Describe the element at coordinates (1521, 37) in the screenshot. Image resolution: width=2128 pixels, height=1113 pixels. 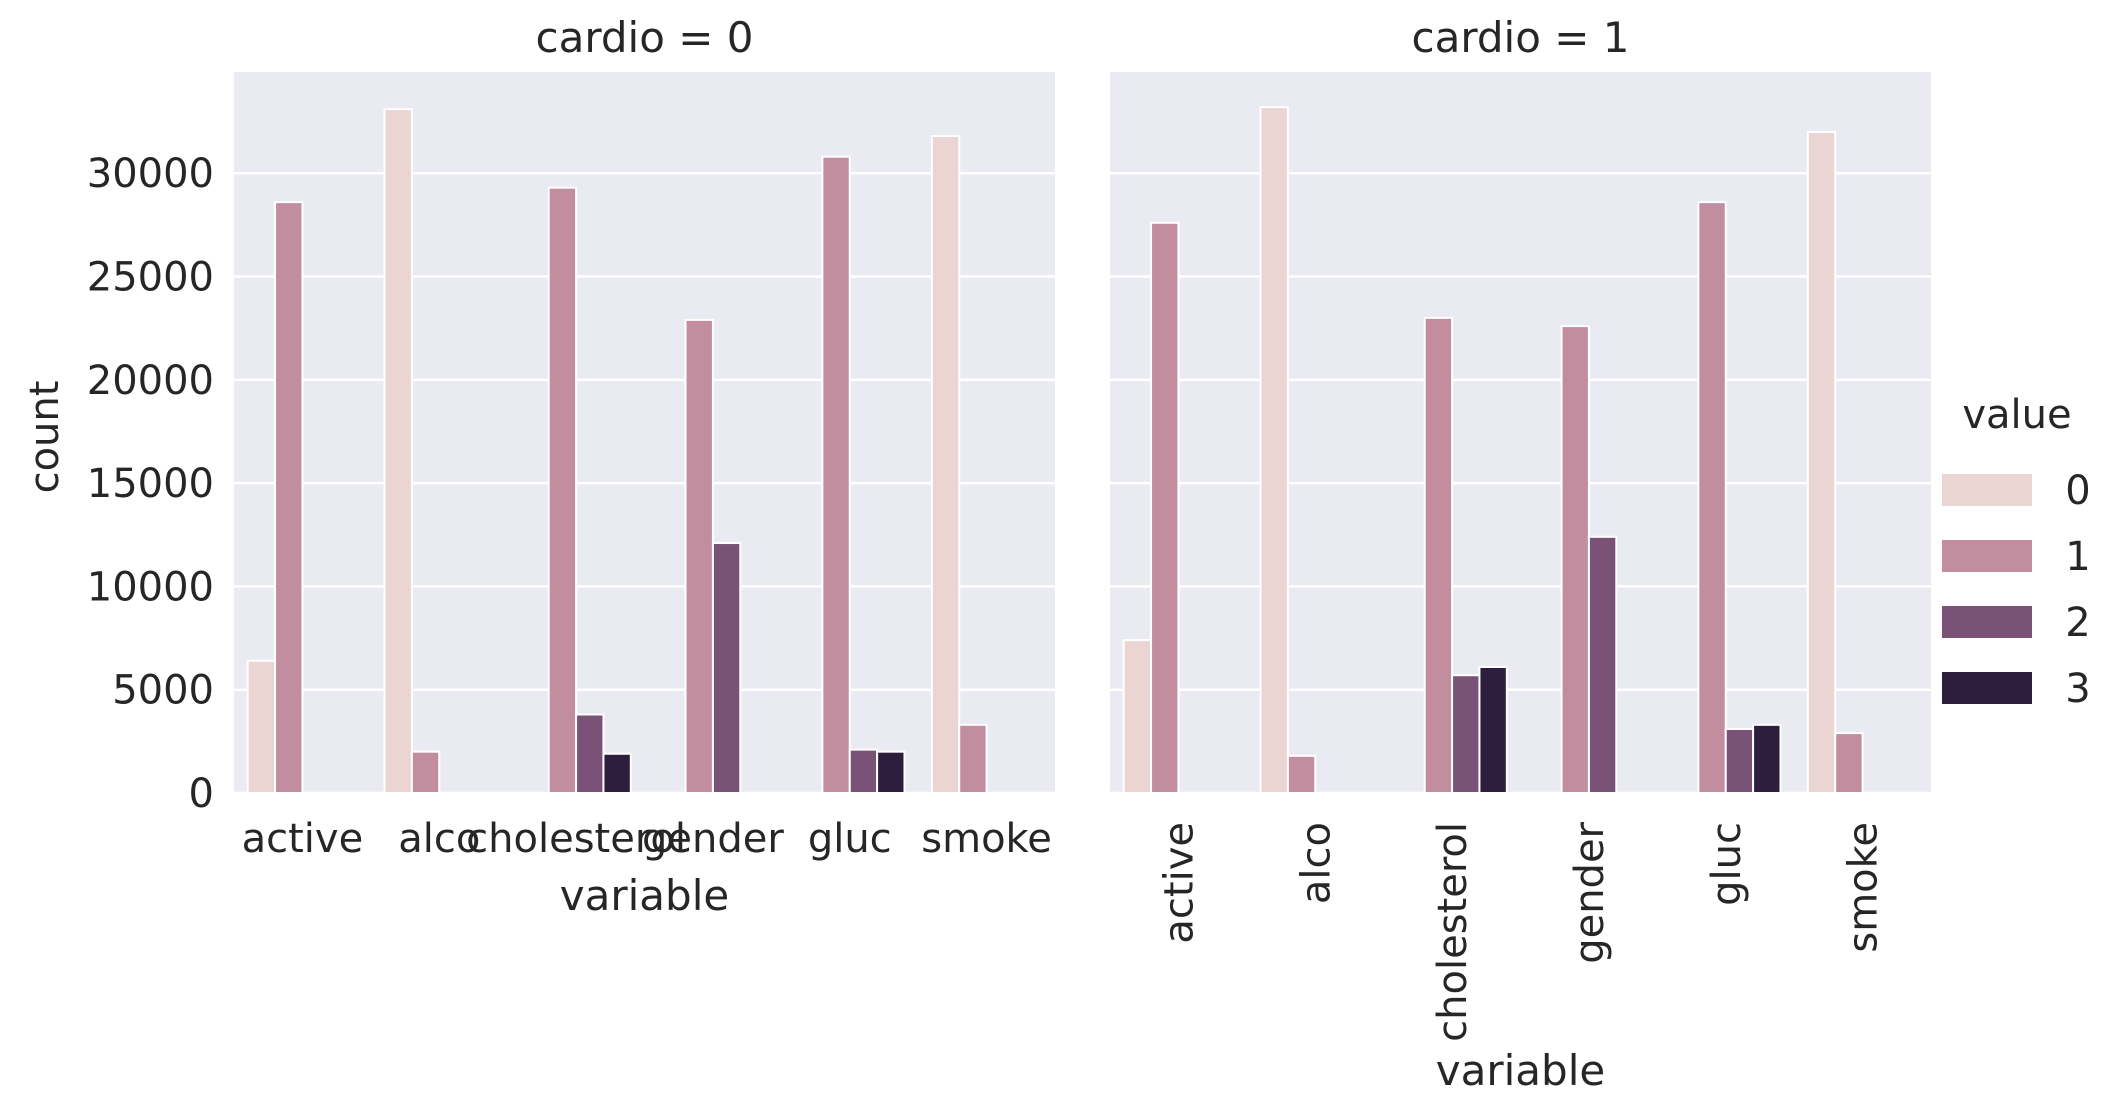
I see `panel-title: cardio = 1` at that location.